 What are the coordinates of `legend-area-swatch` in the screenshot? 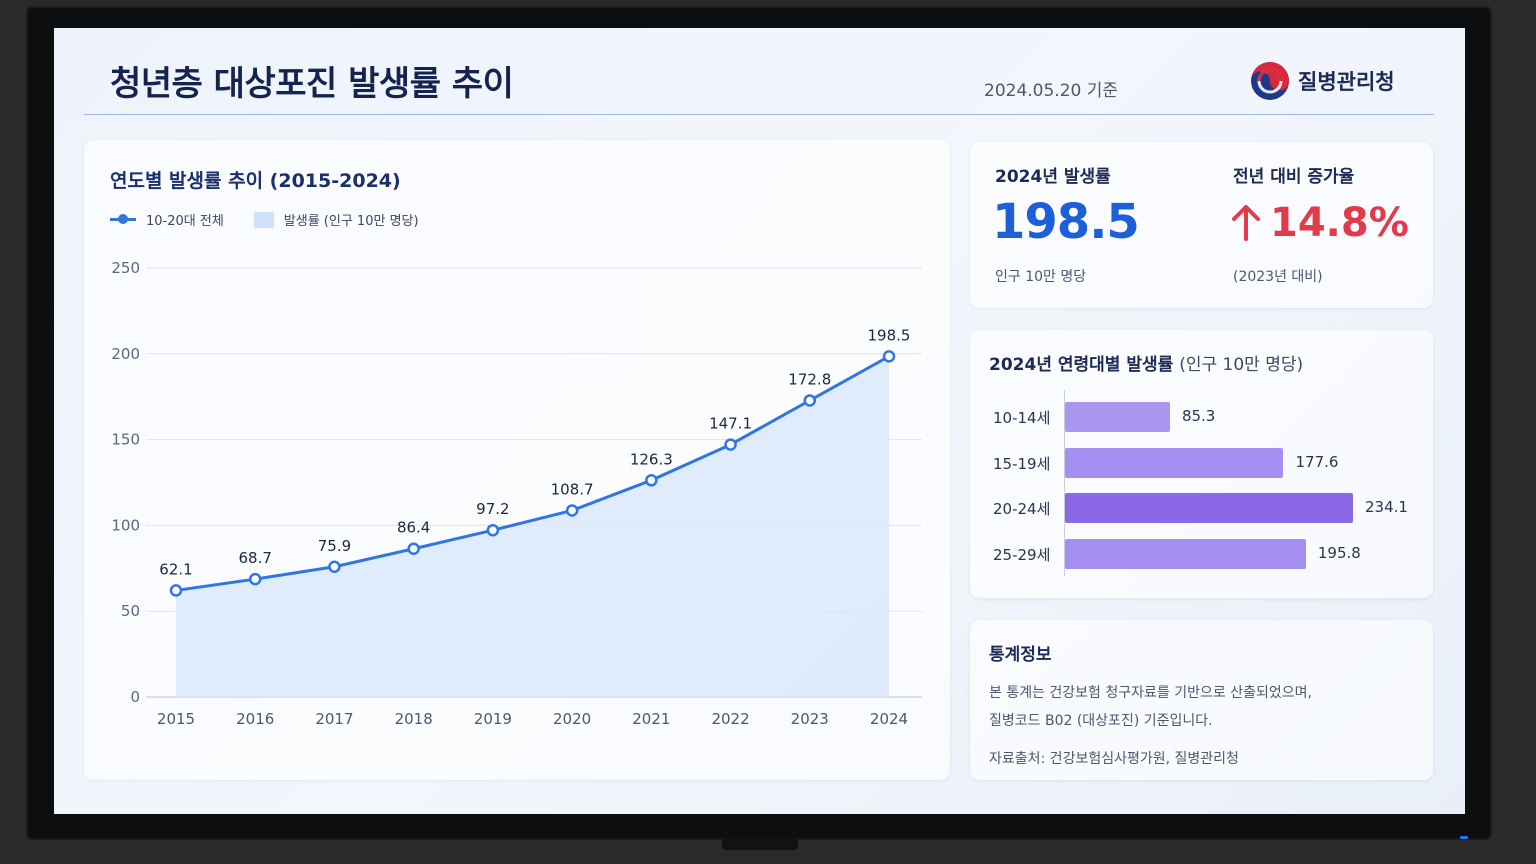 It's located at (263, 219).